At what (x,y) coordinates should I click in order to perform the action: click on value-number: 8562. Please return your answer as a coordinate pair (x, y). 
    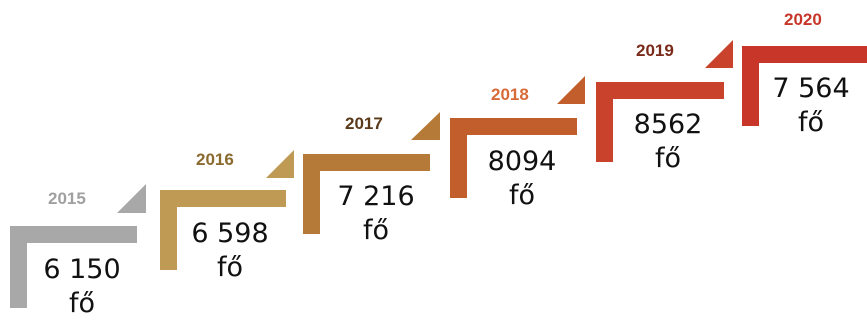
    Looking at the image, I should click on (668, 124).